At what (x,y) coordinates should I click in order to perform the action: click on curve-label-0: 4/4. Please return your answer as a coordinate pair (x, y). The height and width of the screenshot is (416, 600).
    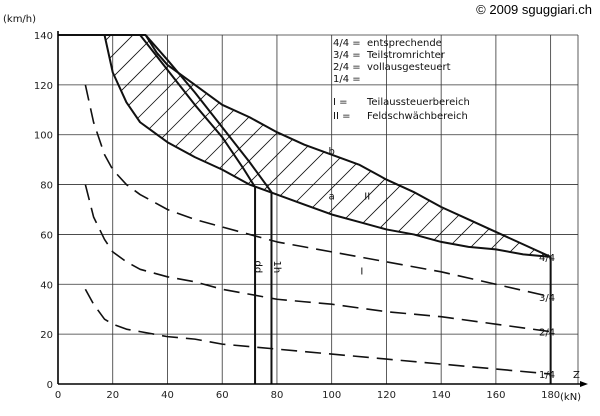
    Looking at the image, I should click on (547, 258).